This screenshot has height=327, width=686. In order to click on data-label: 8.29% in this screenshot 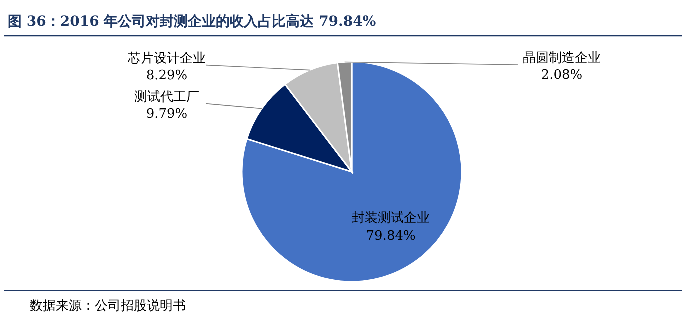, I will do `click(167, 76)`.